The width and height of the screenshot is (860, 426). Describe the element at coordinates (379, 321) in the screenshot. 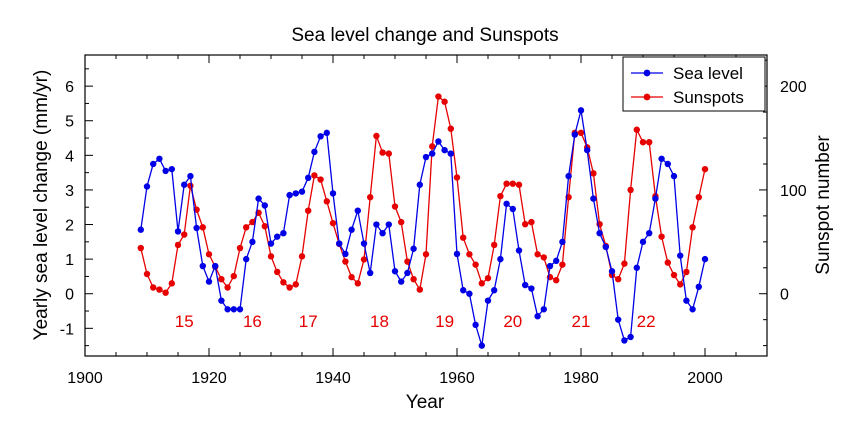

I see `cycle-label: 18` at that location.